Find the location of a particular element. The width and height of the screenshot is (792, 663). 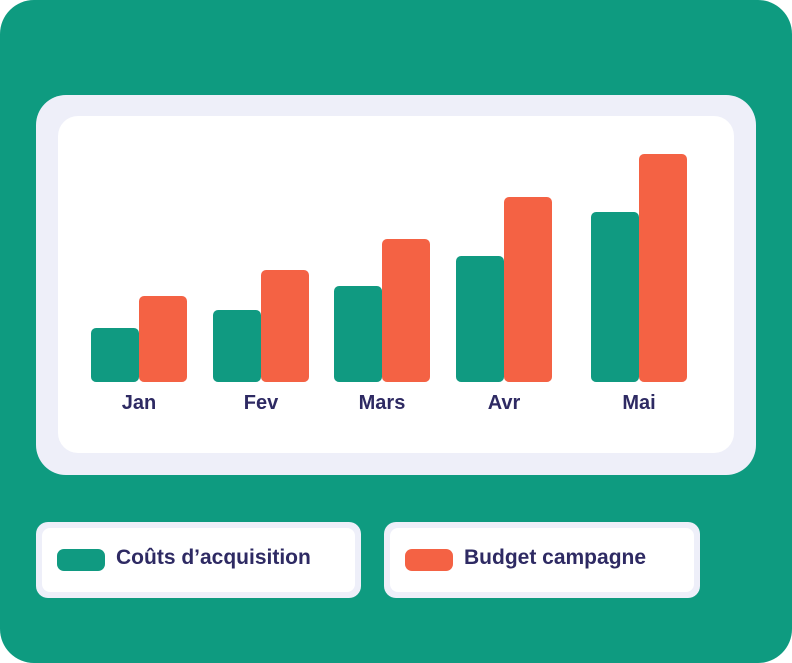

legend-item-1: Coûts d’acquisition is located at coordinates (198, 560).